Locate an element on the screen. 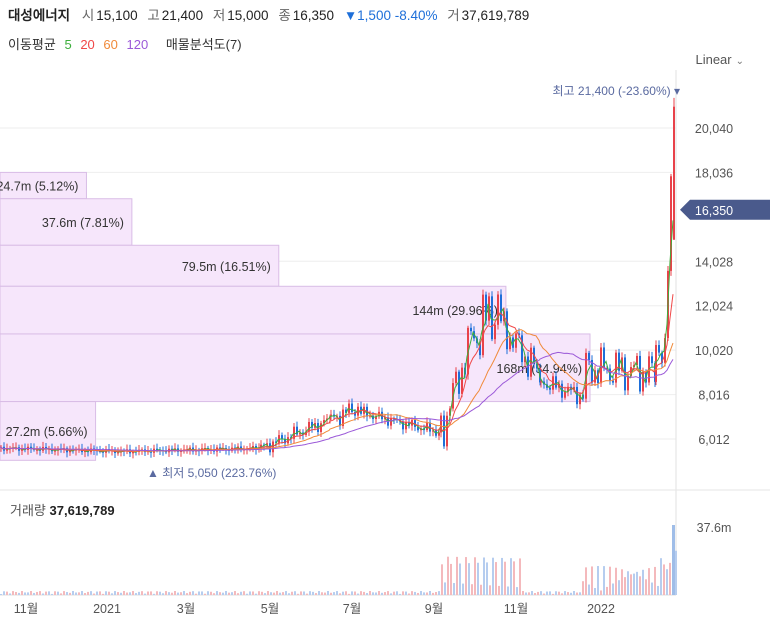  chevron-down-icon: ⌄ is located at coordinates (739, 61).